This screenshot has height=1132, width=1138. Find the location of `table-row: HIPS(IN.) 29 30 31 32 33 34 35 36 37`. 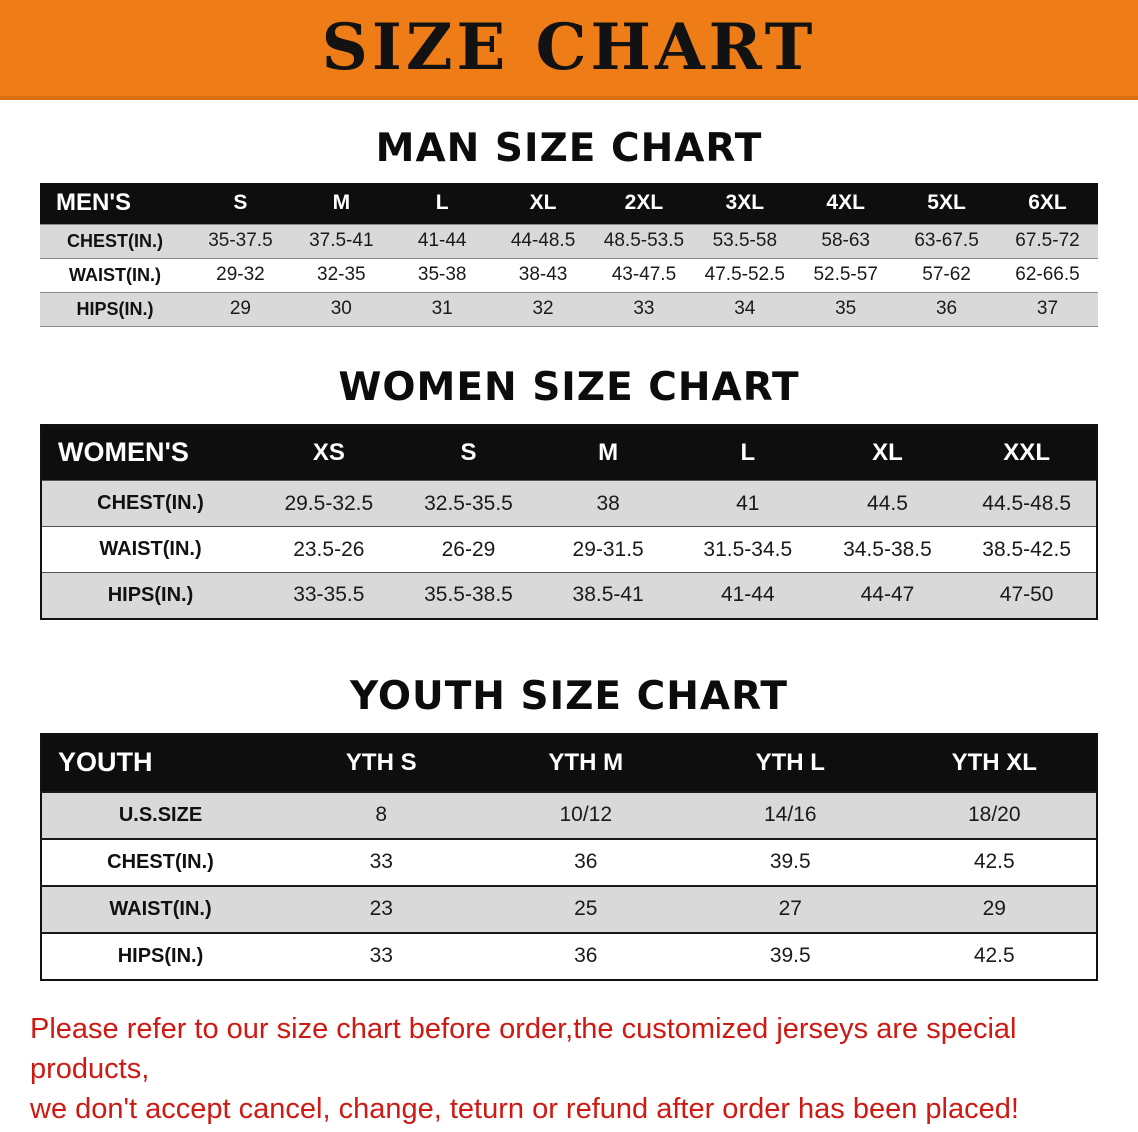

table-row: HIPS(IN.) 29 30 31 32 33 34 35 36 37 is located at coordinates (569, 309).